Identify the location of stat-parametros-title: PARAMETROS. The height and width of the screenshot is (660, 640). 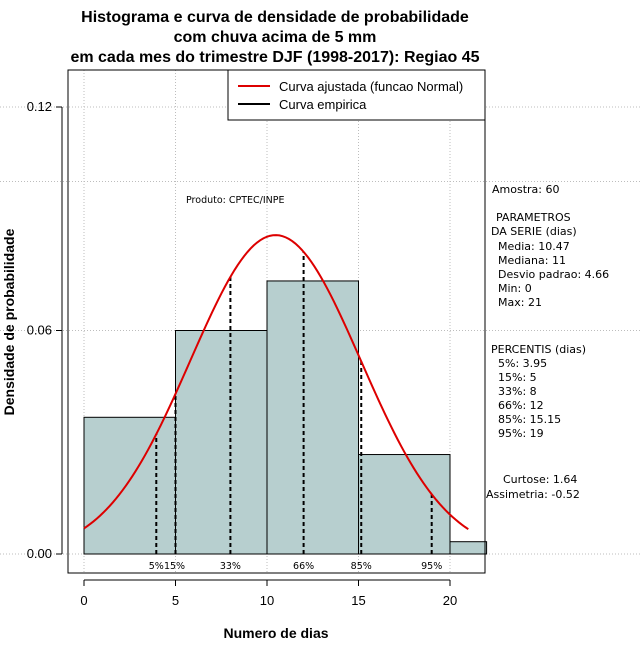
(533, 217).